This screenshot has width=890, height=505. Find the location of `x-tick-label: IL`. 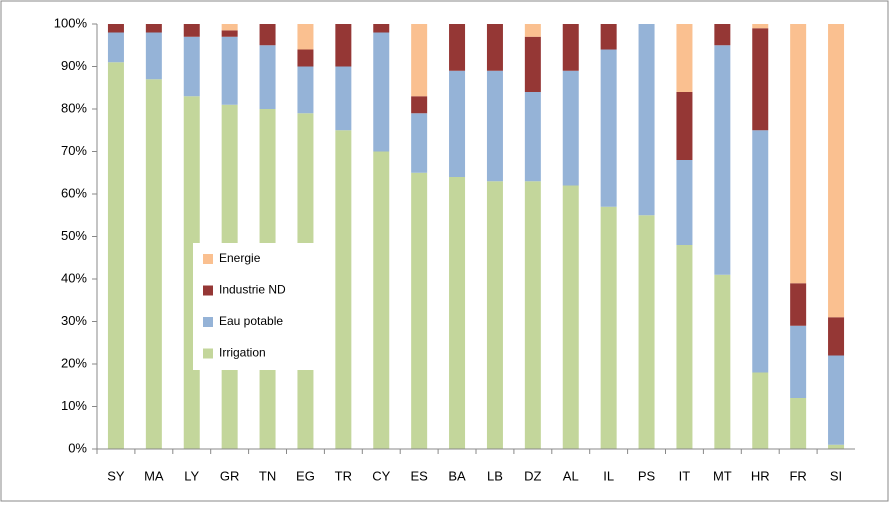

x-tick-label: IL is located at coordinates (608, 475).